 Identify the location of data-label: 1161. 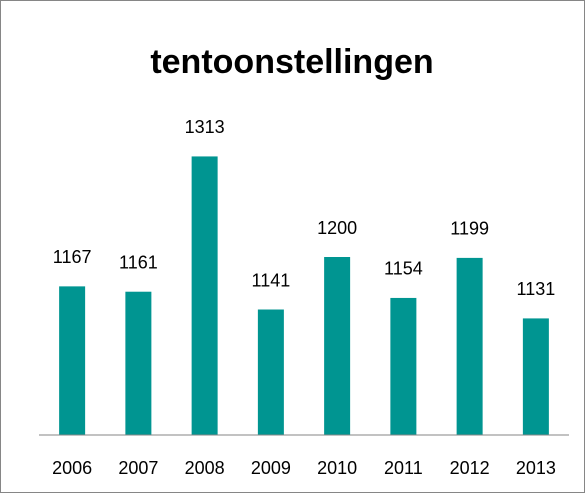
(138, 262).